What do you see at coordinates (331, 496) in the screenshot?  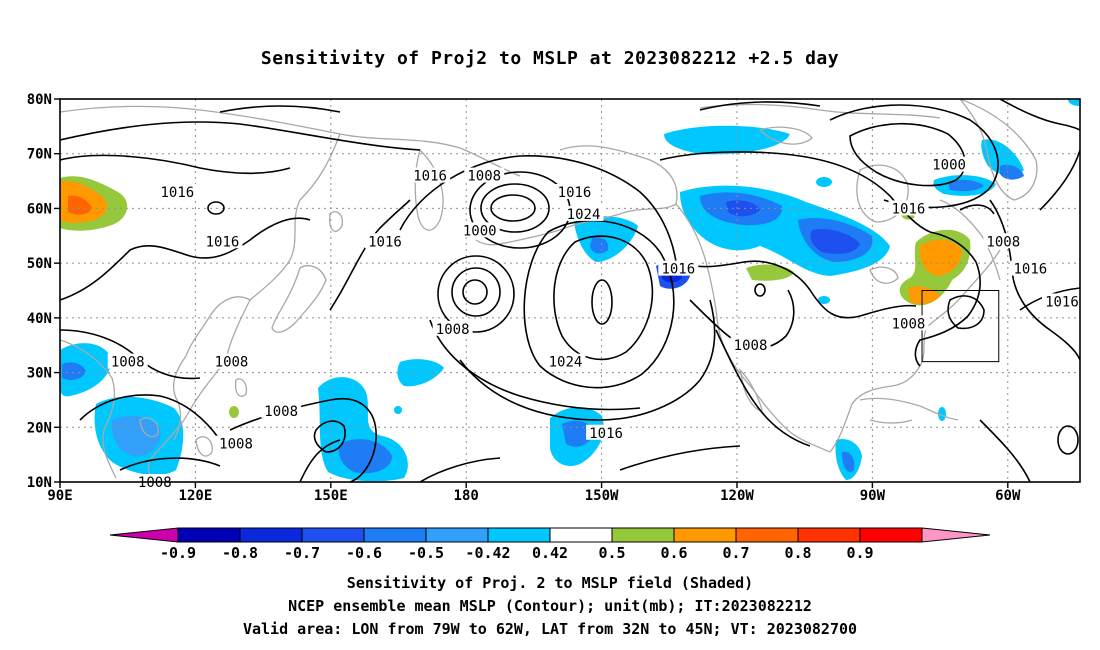 I see `lon-tick-label: 150E` at bounding box center [331, 496].